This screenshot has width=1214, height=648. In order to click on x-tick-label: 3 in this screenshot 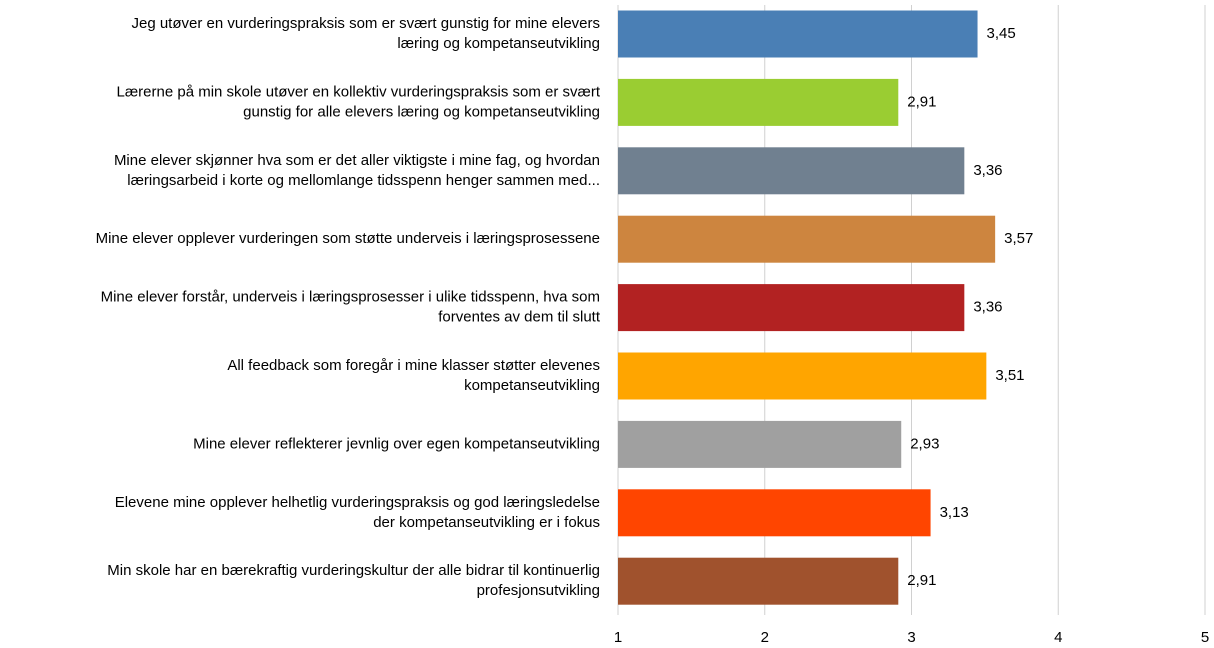, I will do `click(911, 637)`.